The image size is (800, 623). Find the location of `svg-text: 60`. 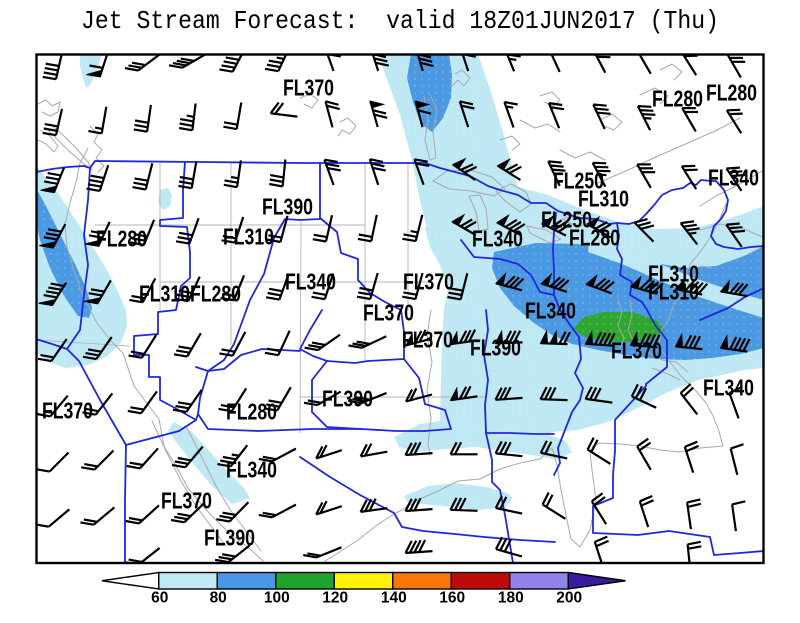

svg-text: 60 is located at coordinates (159, 598).